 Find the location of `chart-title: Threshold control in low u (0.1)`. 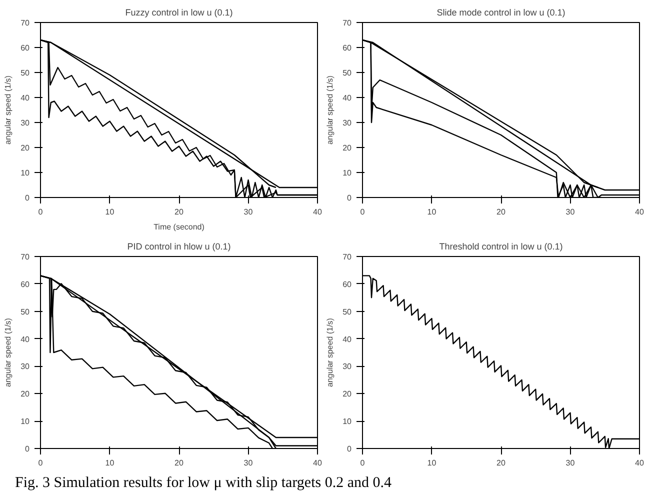

chart-title: Threshold control in low u (0.1) is located at coordinates (501, 247).